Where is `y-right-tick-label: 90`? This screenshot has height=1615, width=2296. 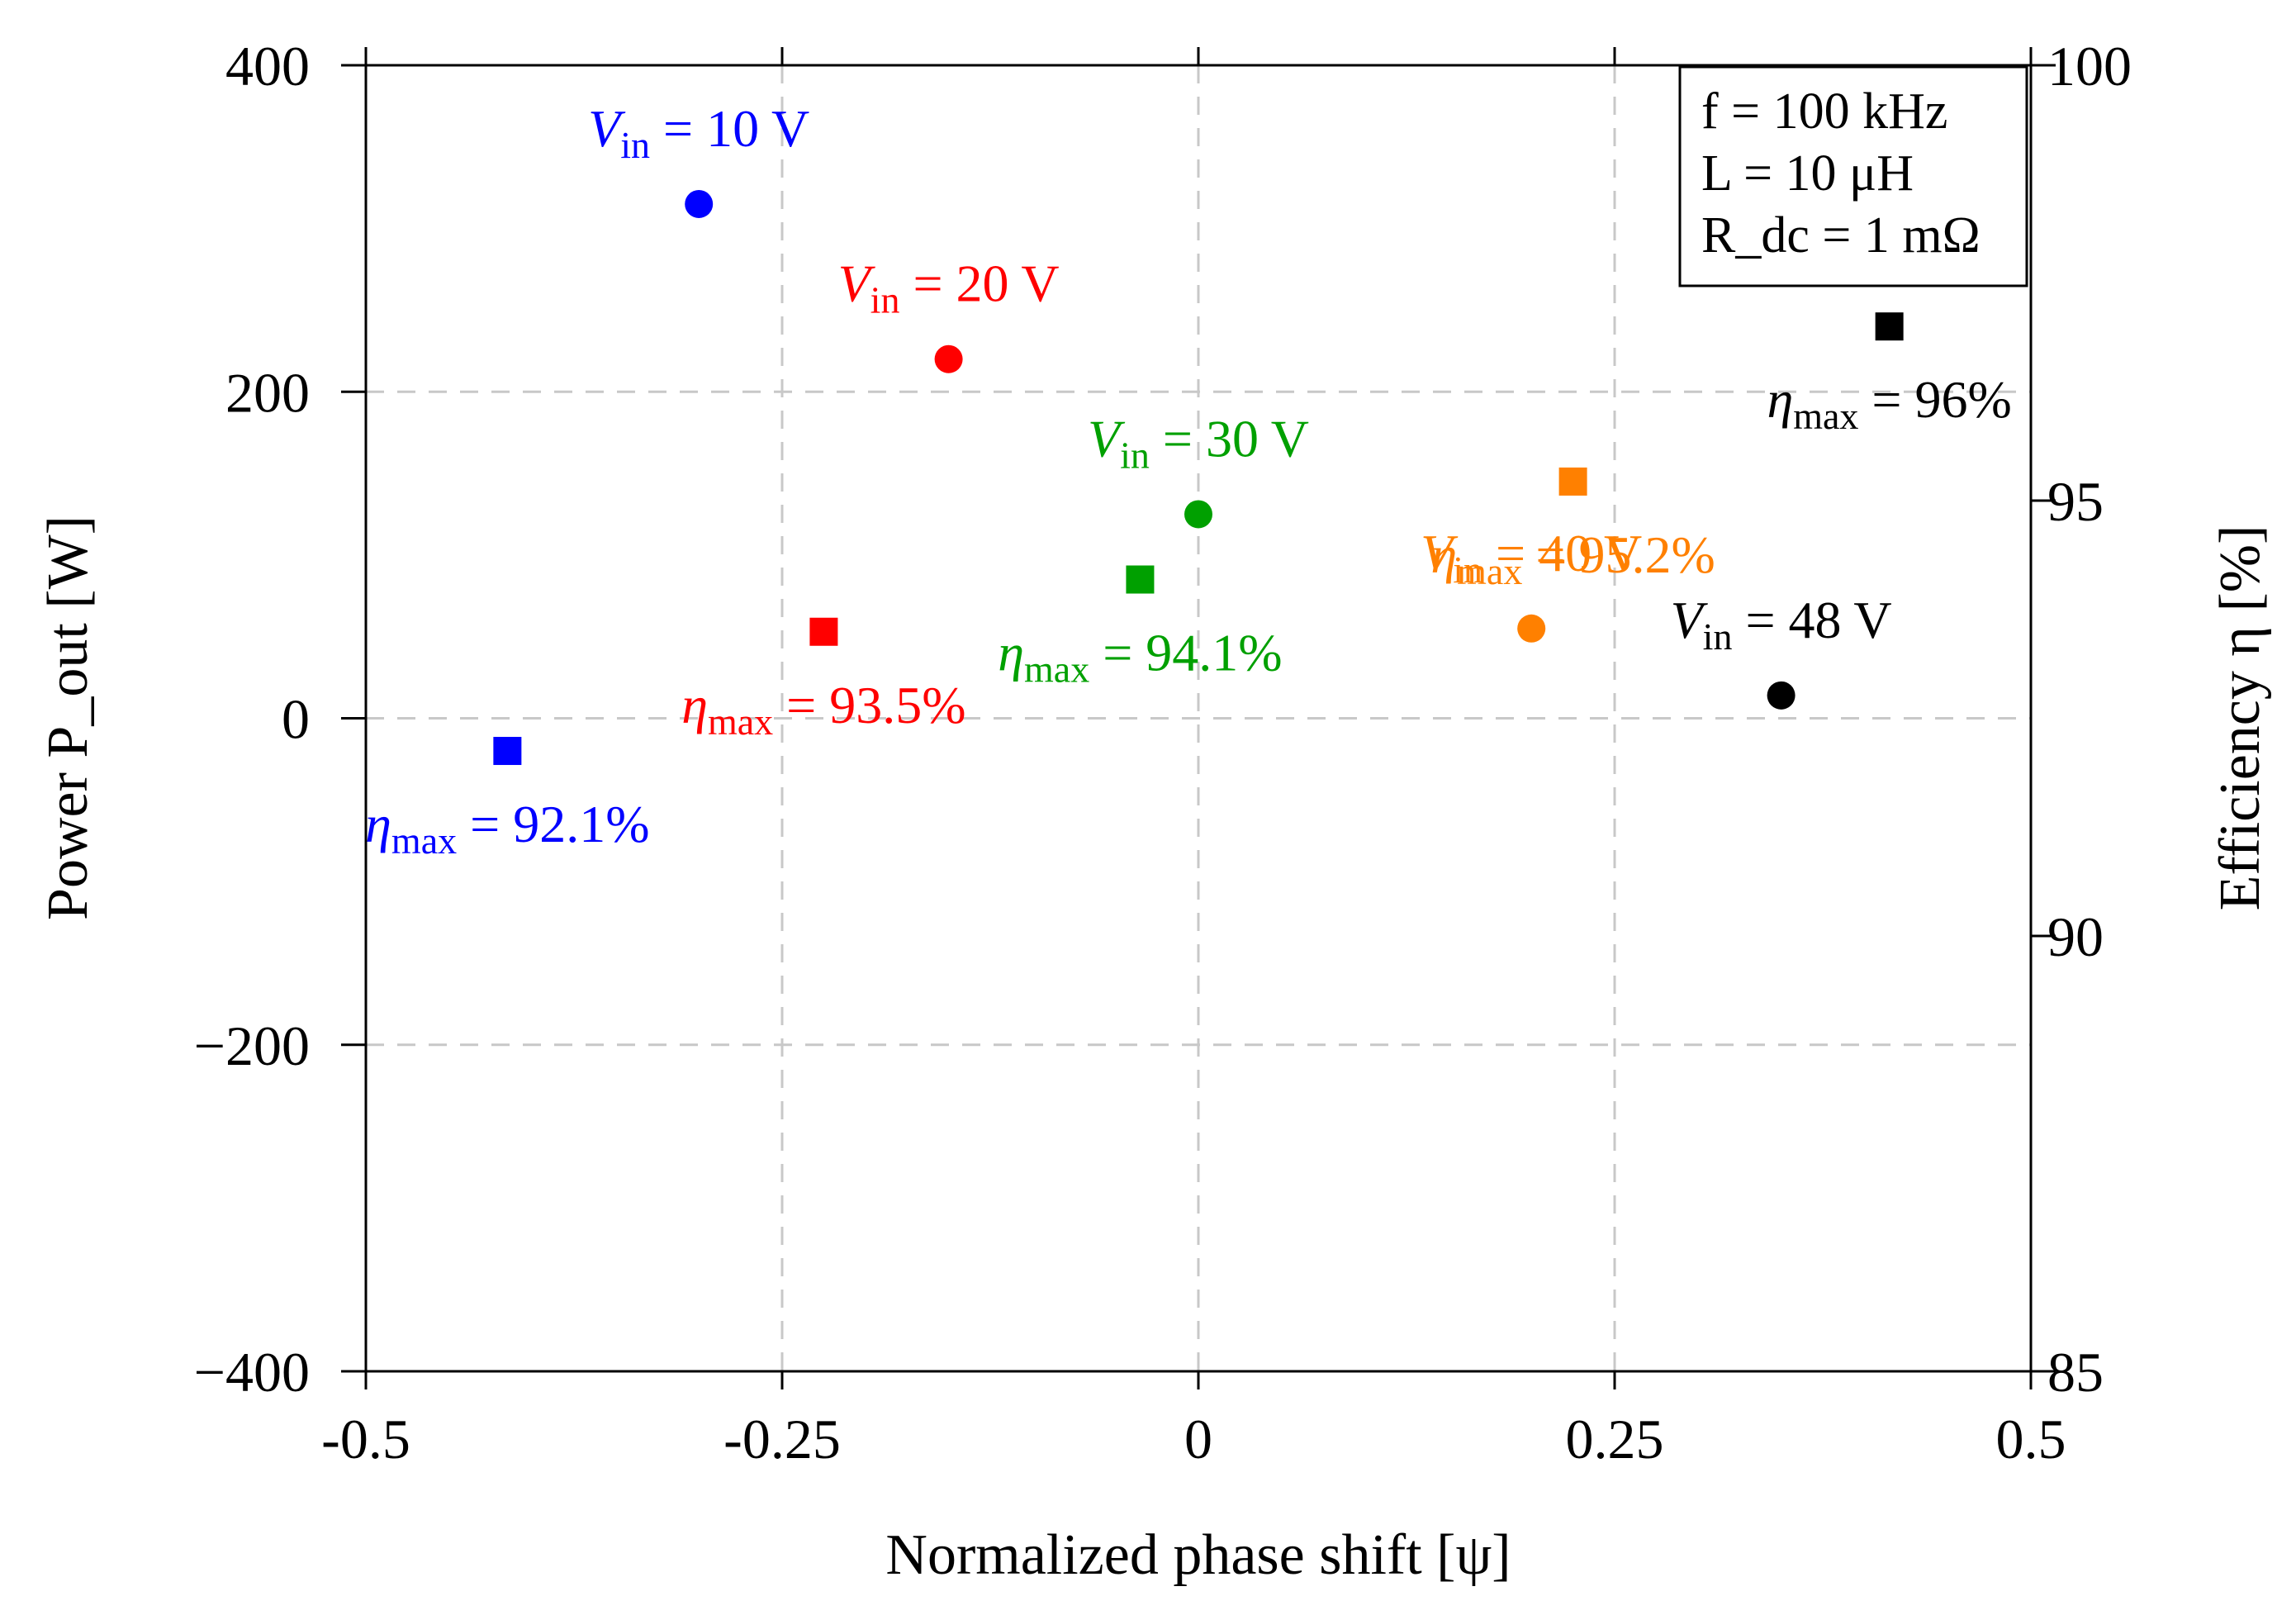 y-right-tick-label: 90 is located at coordinates (2075, 936).